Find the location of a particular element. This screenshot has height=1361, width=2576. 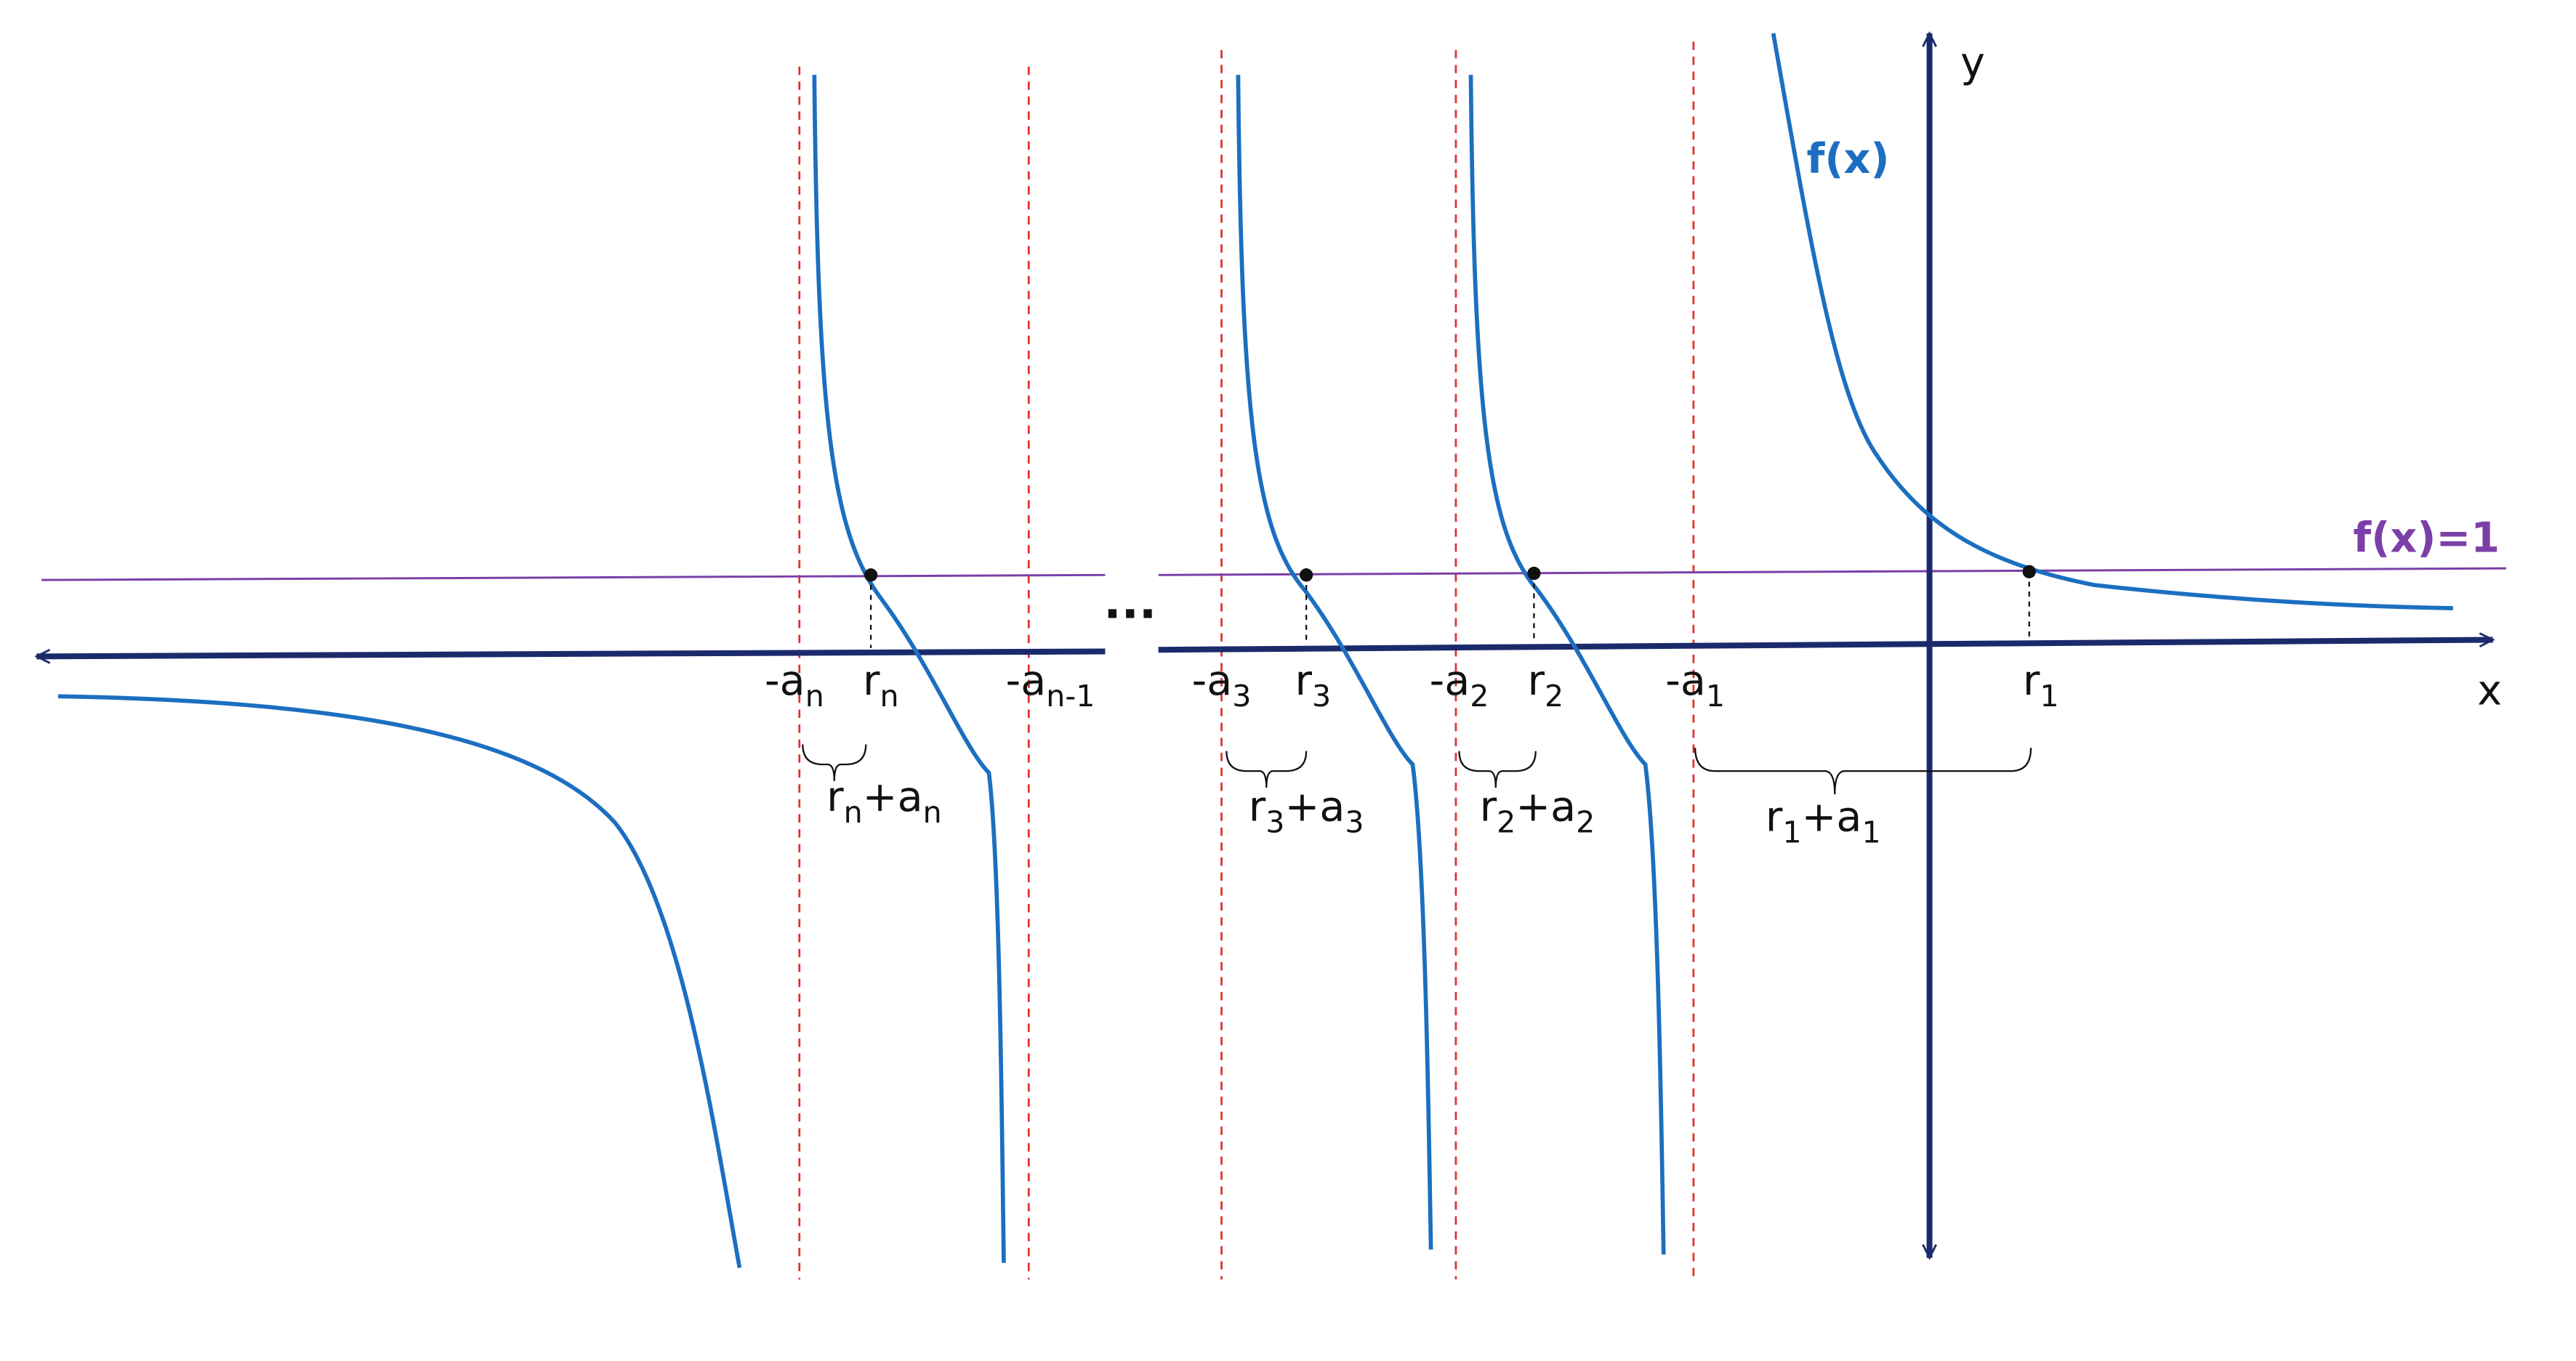

y-axis-label: y is located at coordinates (1972, 63).